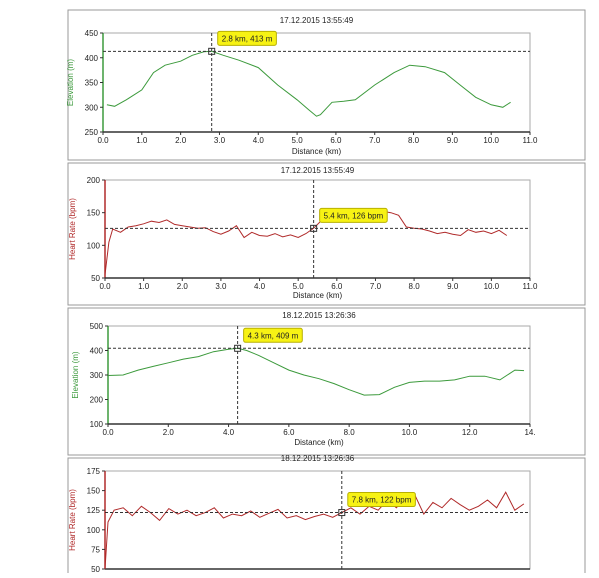 This screenshot has height=578, width=599. I want to click on tooltip-text: 7.8 km, 122 bpm, so click(382, 500).